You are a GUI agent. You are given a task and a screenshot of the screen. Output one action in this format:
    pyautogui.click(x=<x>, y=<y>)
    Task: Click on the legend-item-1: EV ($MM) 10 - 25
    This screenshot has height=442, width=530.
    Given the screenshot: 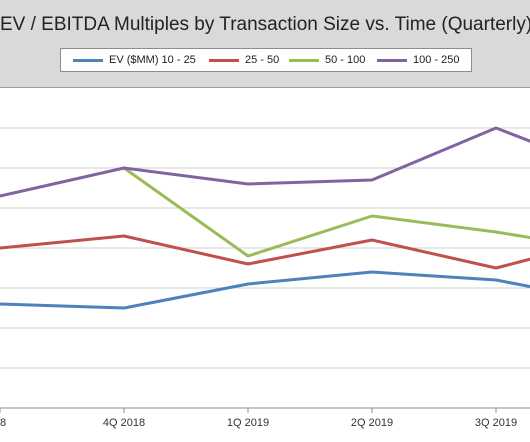 What is the action you would take?
    pyautogui.click(x=134, y=60)
    